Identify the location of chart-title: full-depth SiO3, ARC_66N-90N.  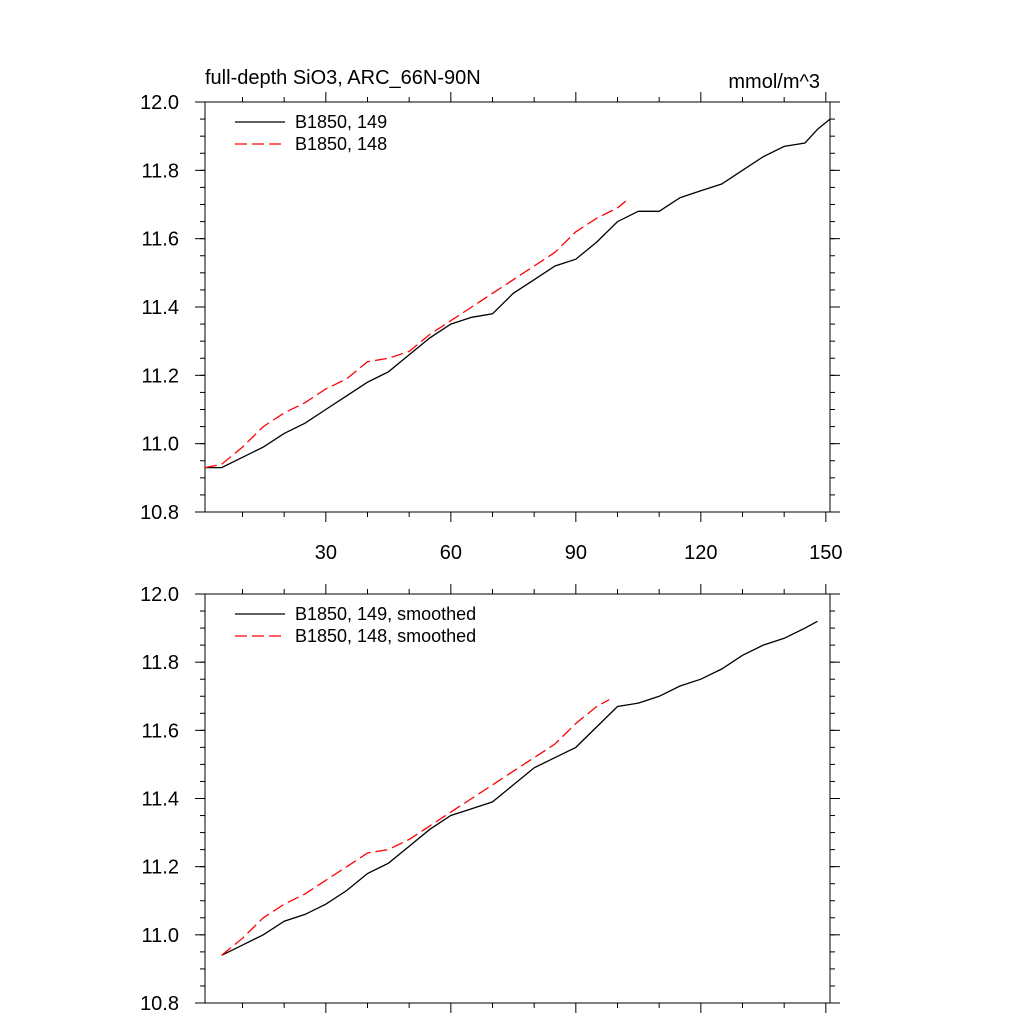
(343, 78).